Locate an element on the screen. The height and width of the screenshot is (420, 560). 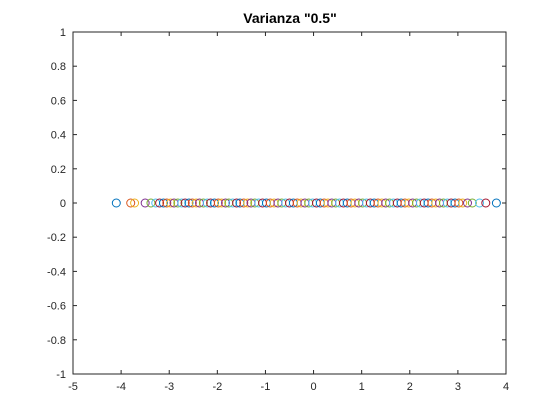
y-tick-label: 0.6 is located at coordinates (58, 101).